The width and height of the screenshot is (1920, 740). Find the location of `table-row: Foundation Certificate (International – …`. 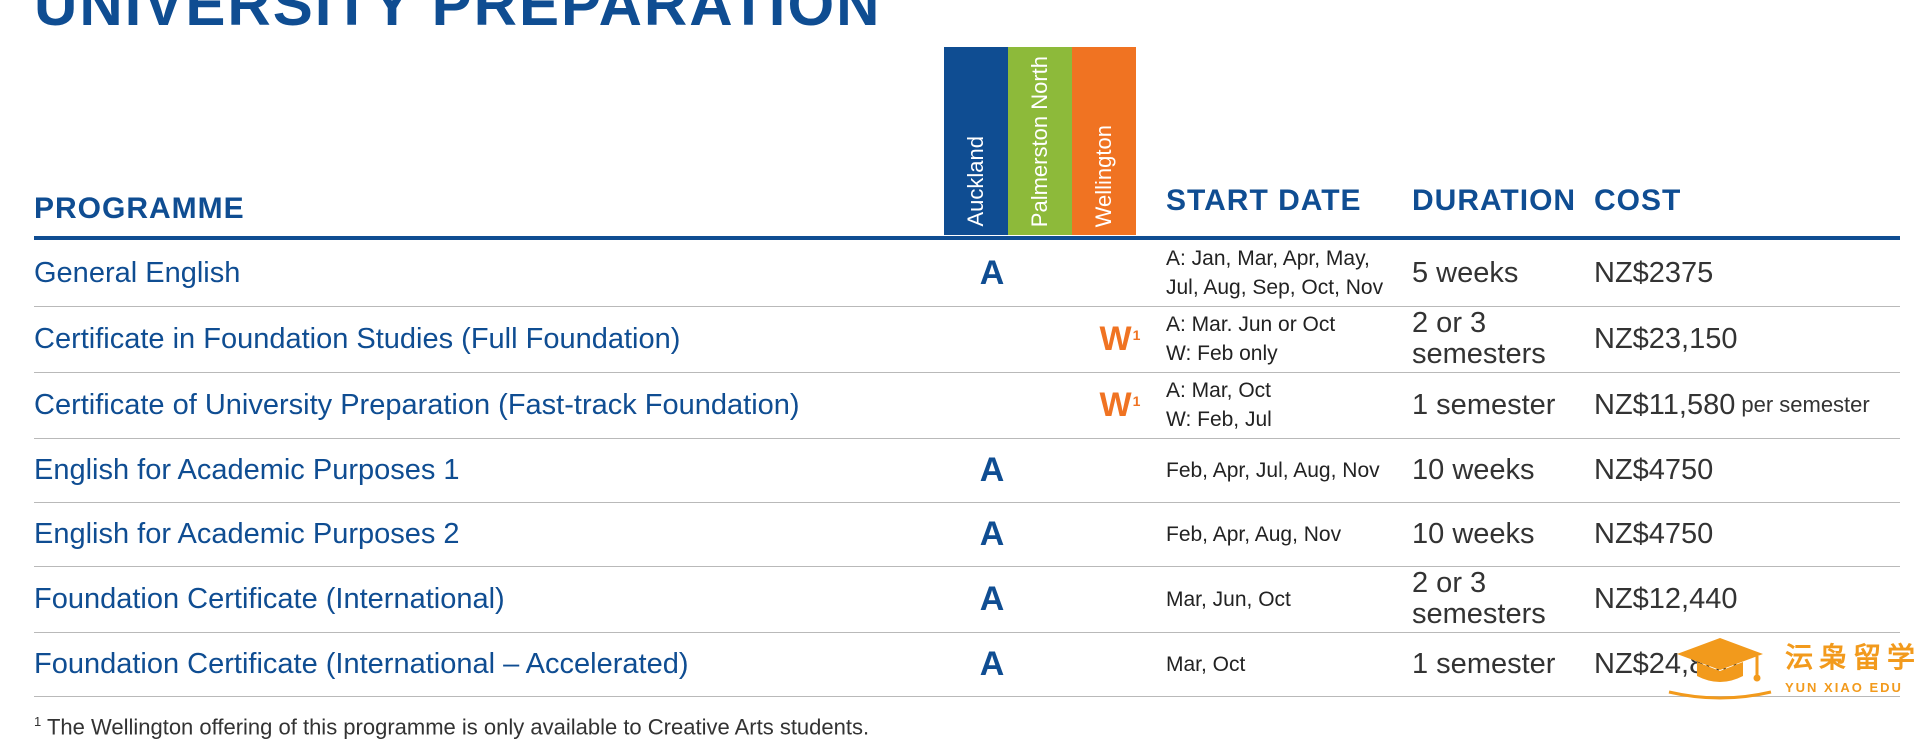

table-row: Foundation Certificate (International – … is located at coordinates (967, 664).